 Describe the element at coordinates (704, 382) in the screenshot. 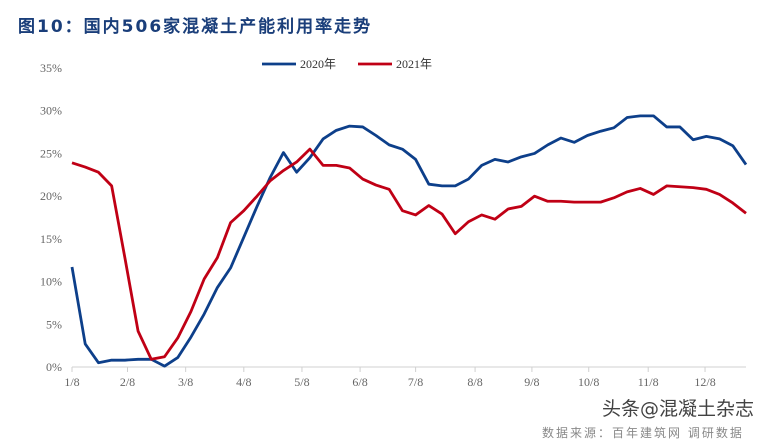

I see `x-tick-label: 12/8` at that location.